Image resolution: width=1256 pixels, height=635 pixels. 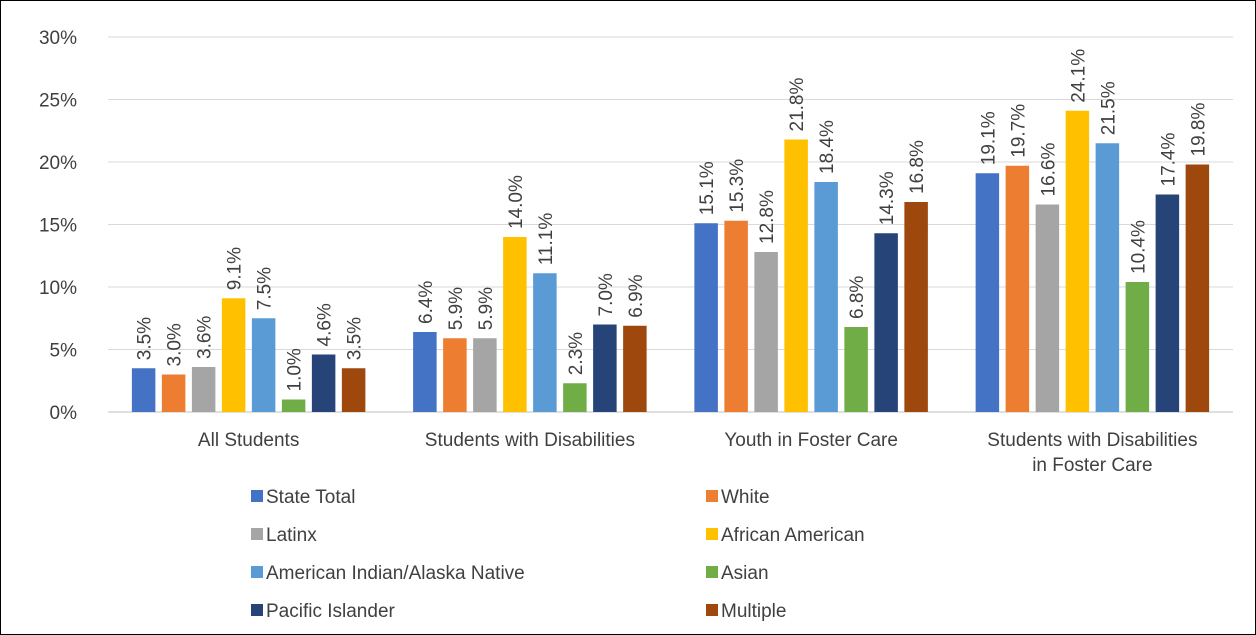 I want to click on y-tick-label: 30%, so click(x=58, y=38).